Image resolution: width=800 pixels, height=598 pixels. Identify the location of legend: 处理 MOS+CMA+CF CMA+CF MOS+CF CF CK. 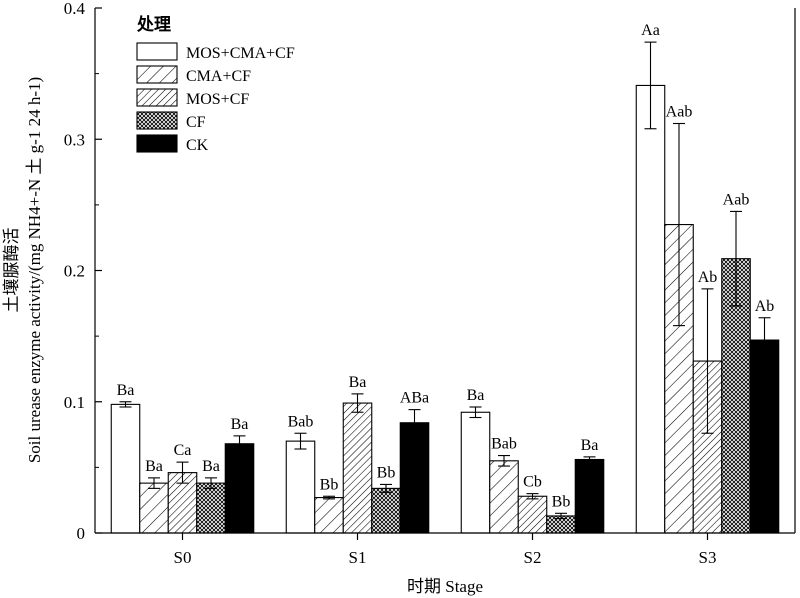
(215, 84).